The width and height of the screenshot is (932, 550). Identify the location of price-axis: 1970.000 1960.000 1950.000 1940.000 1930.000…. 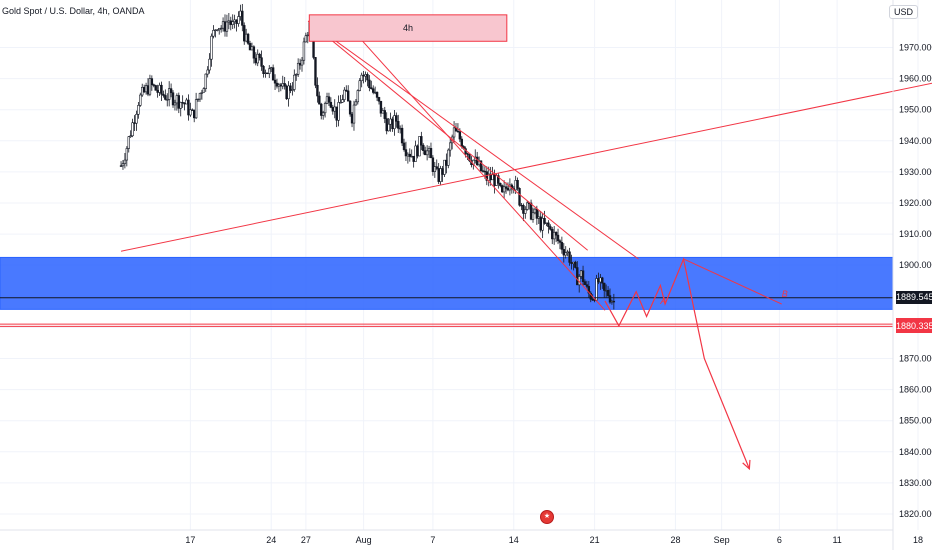
(915, 281).